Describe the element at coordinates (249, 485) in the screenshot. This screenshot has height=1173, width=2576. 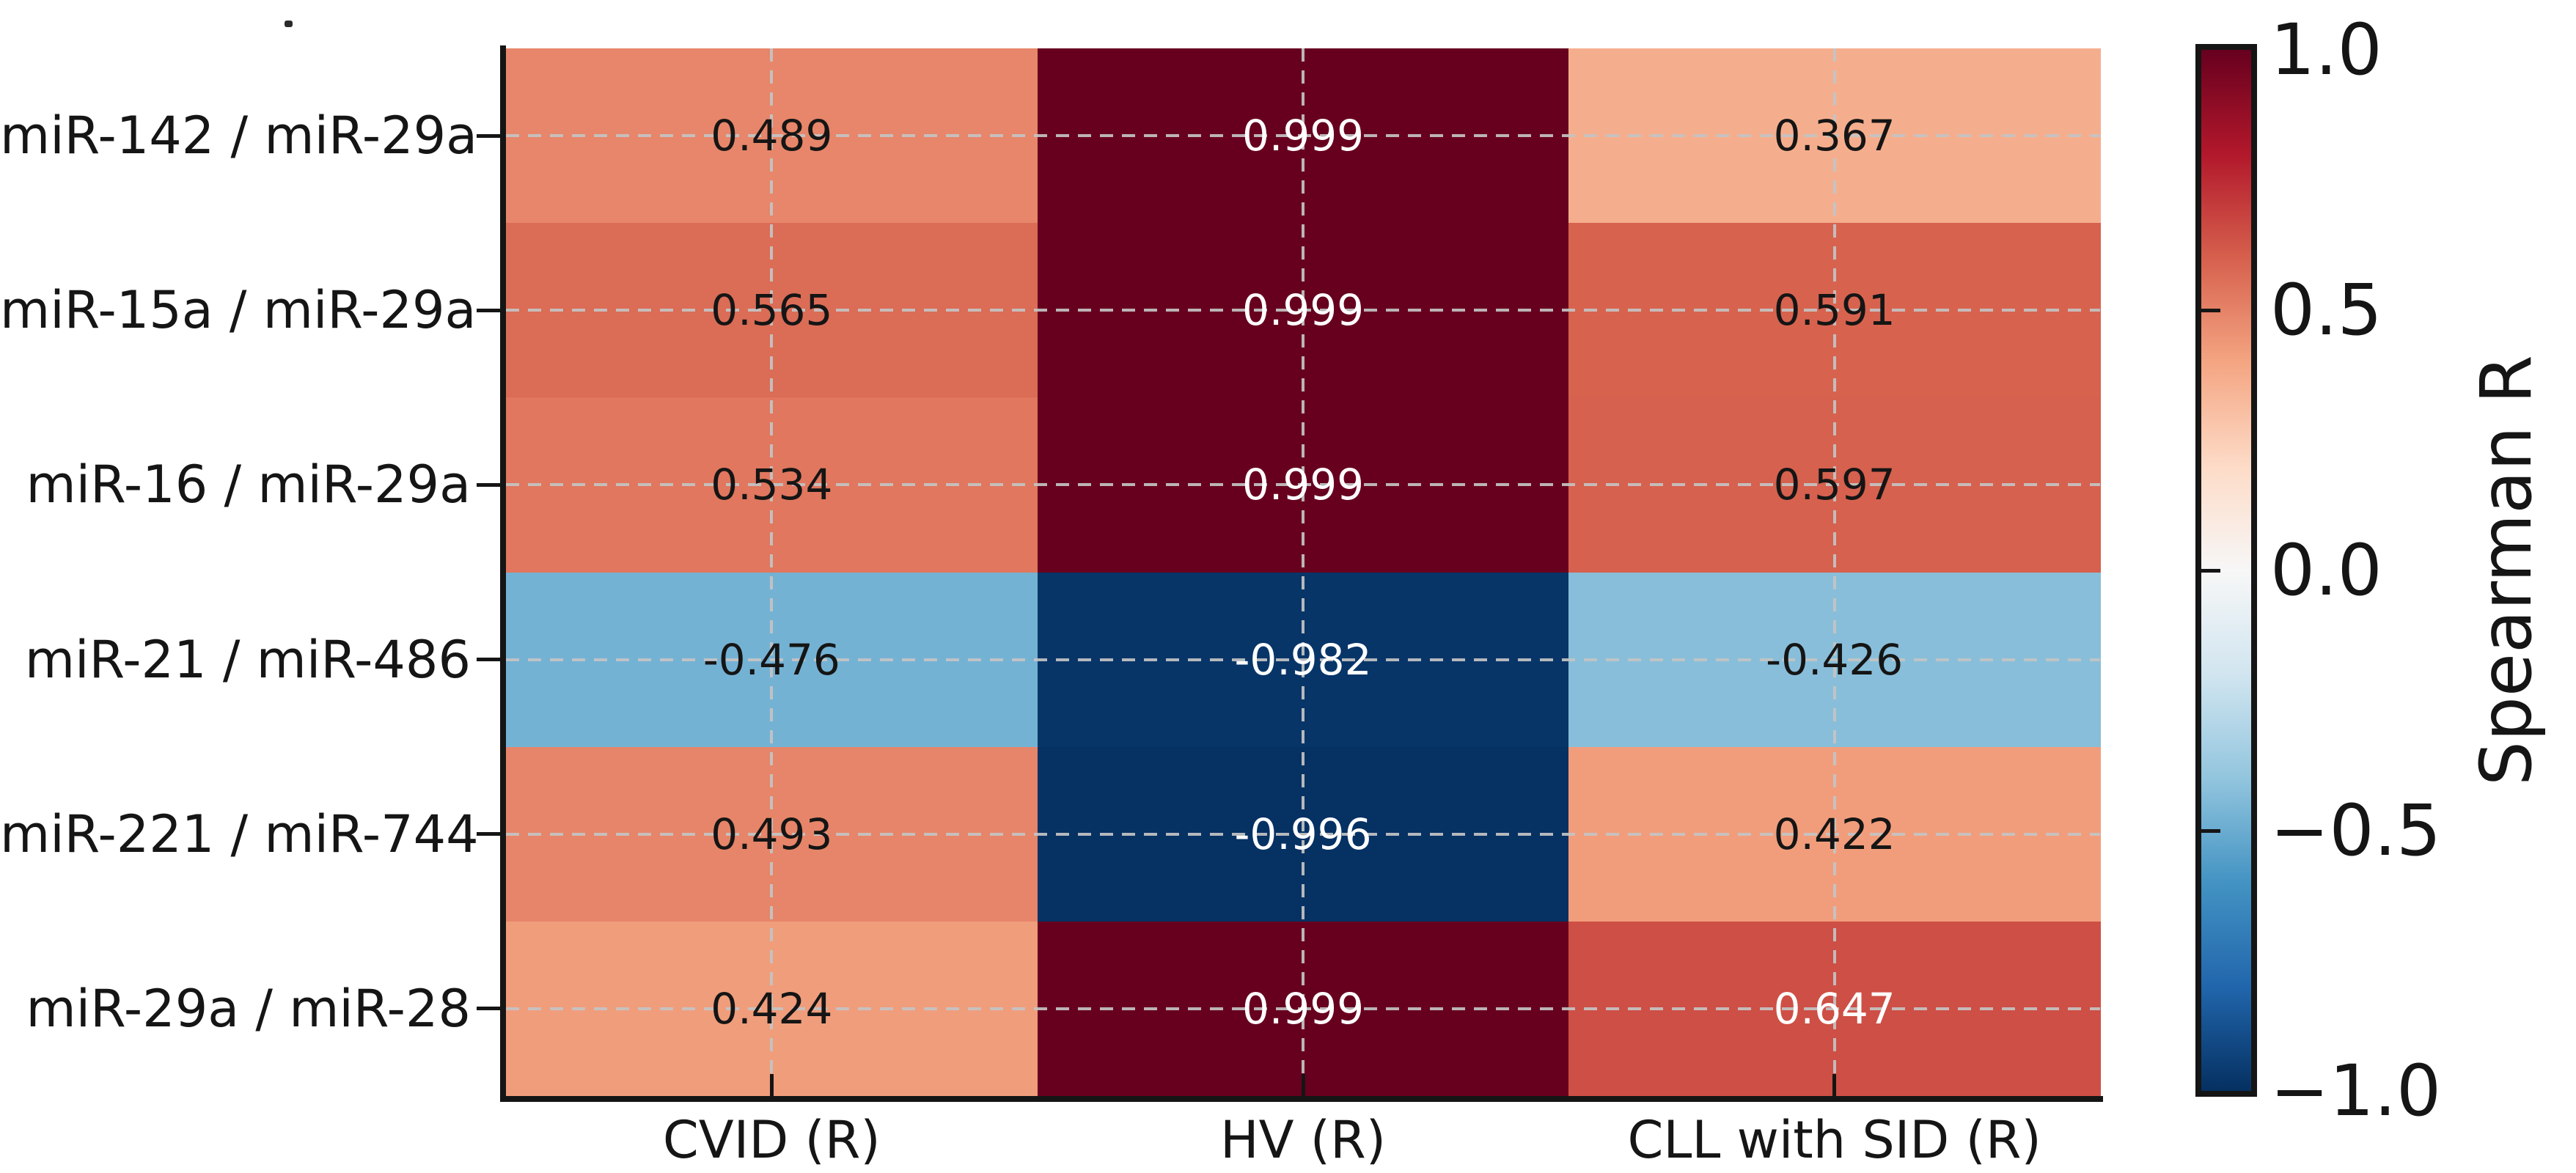
I see `y-axis-label: miR-16 / miR-29a` at that location.